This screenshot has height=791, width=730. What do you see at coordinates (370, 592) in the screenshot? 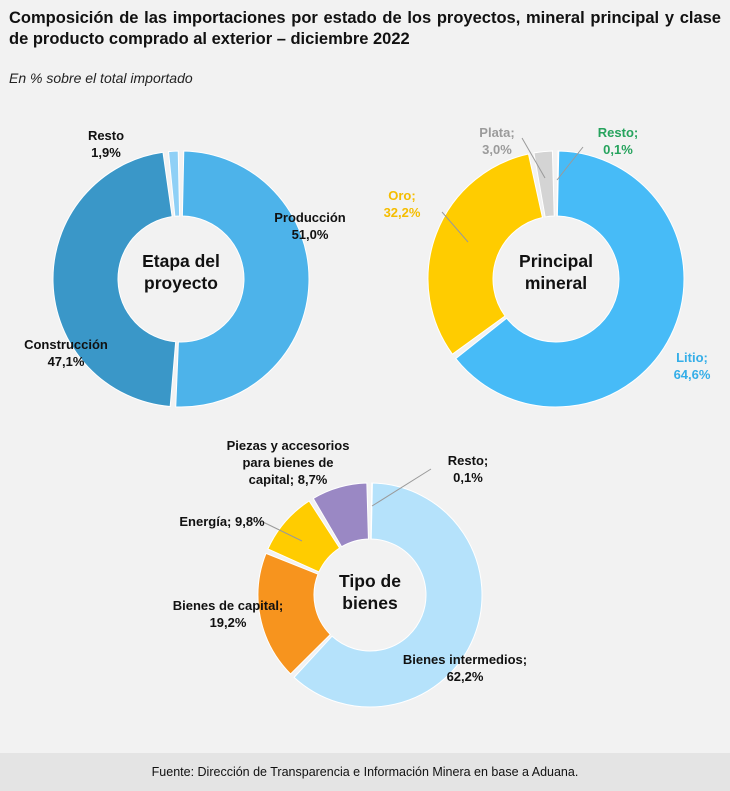
I see `center-label-3: Tipo de bienes` at bounding box center [370, 592].